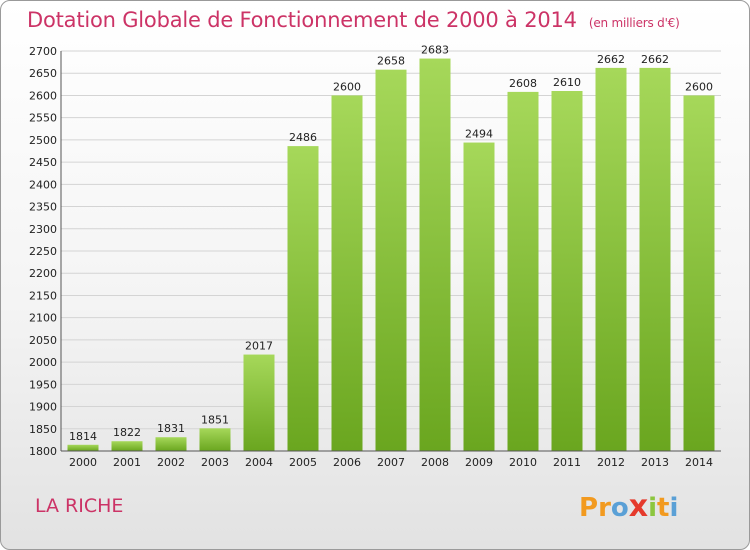 Image resolution: width=750 pixels, height=550 pixels. What do you see at coordinates (43, 162) in the screenshot?
I see `y-tick-label: 2450` at bounding box center [43, 162].